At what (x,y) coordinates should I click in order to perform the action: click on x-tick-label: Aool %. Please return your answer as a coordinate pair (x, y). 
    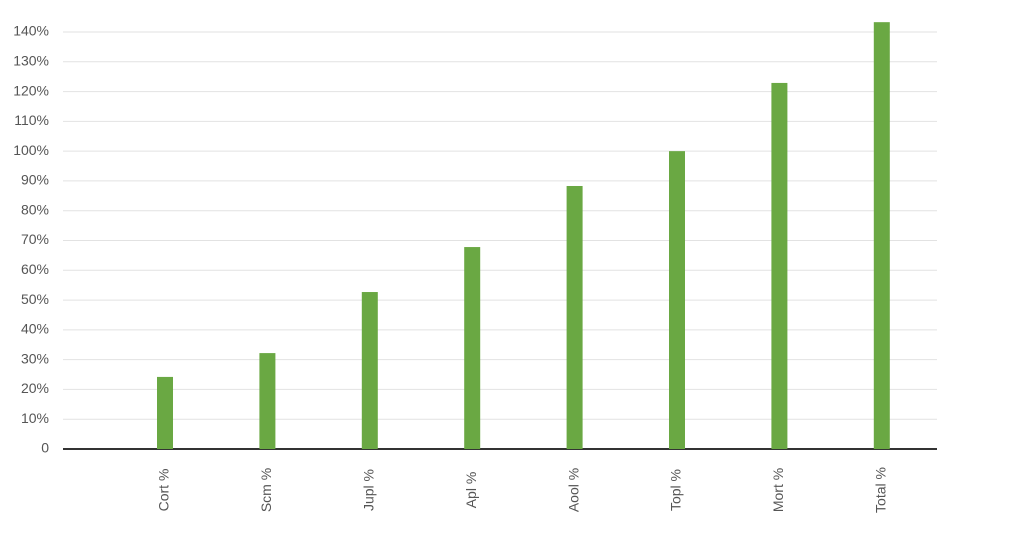
    Looking at the image, I should click on (573, 490).